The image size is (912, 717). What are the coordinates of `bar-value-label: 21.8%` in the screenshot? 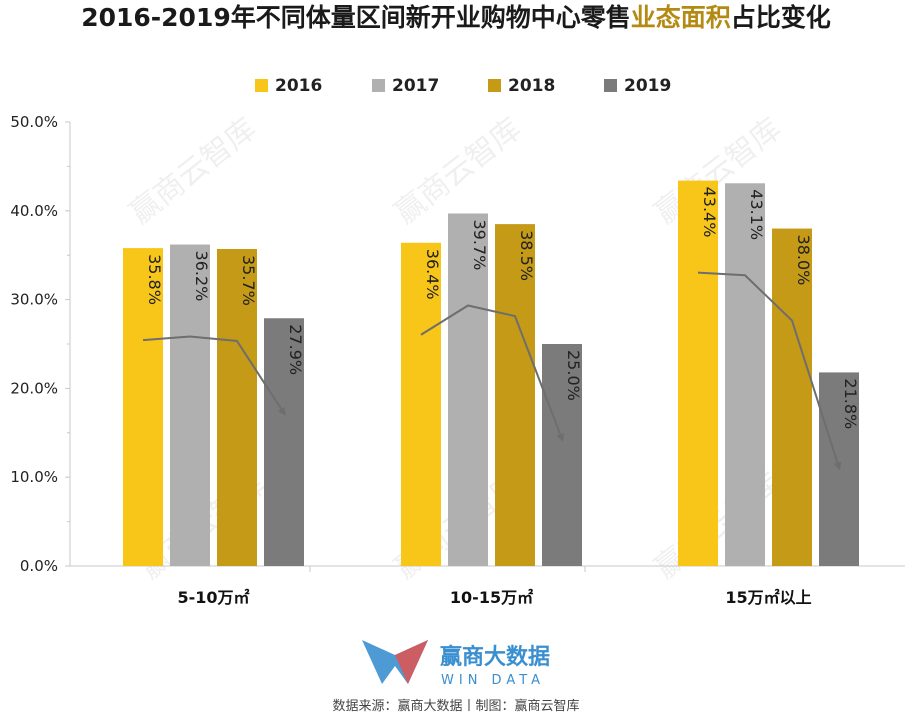 It's located at (850, 403).